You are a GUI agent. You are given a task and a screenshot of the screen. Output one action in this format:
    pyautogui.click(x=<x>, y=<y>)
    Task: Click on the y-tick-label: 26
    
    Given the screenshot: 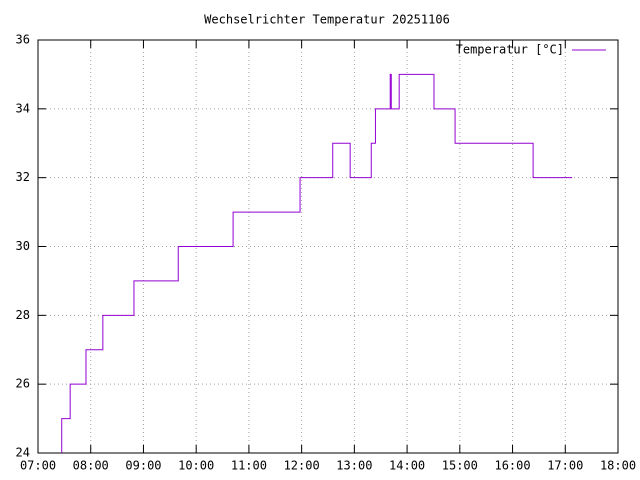 What is the action you would take?
    pyautogui.click(x=23, y=384)
    